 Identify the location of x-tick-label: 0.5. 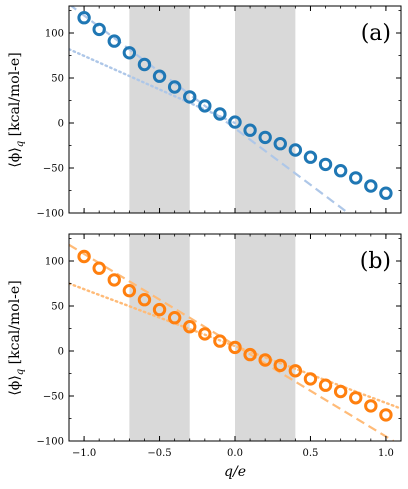
(311, 453).